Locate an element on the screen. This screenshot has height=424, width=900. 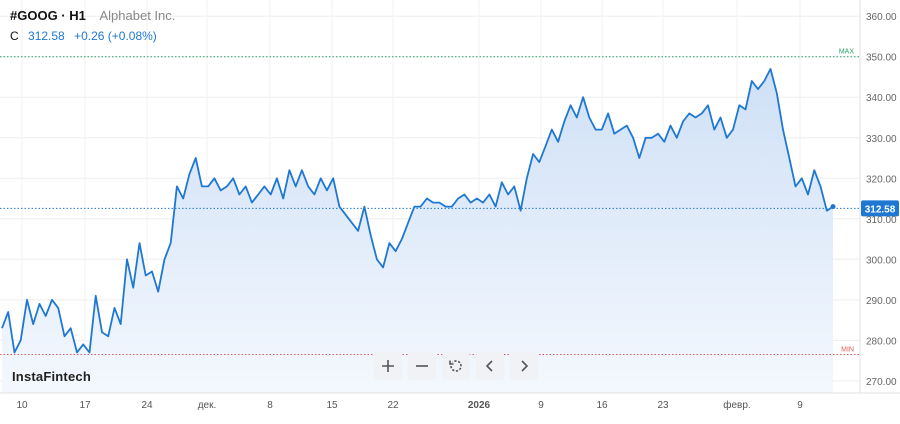
chart-header: #GOOG · H1 Alphabet Inc. is located at coordinates (92, 15).